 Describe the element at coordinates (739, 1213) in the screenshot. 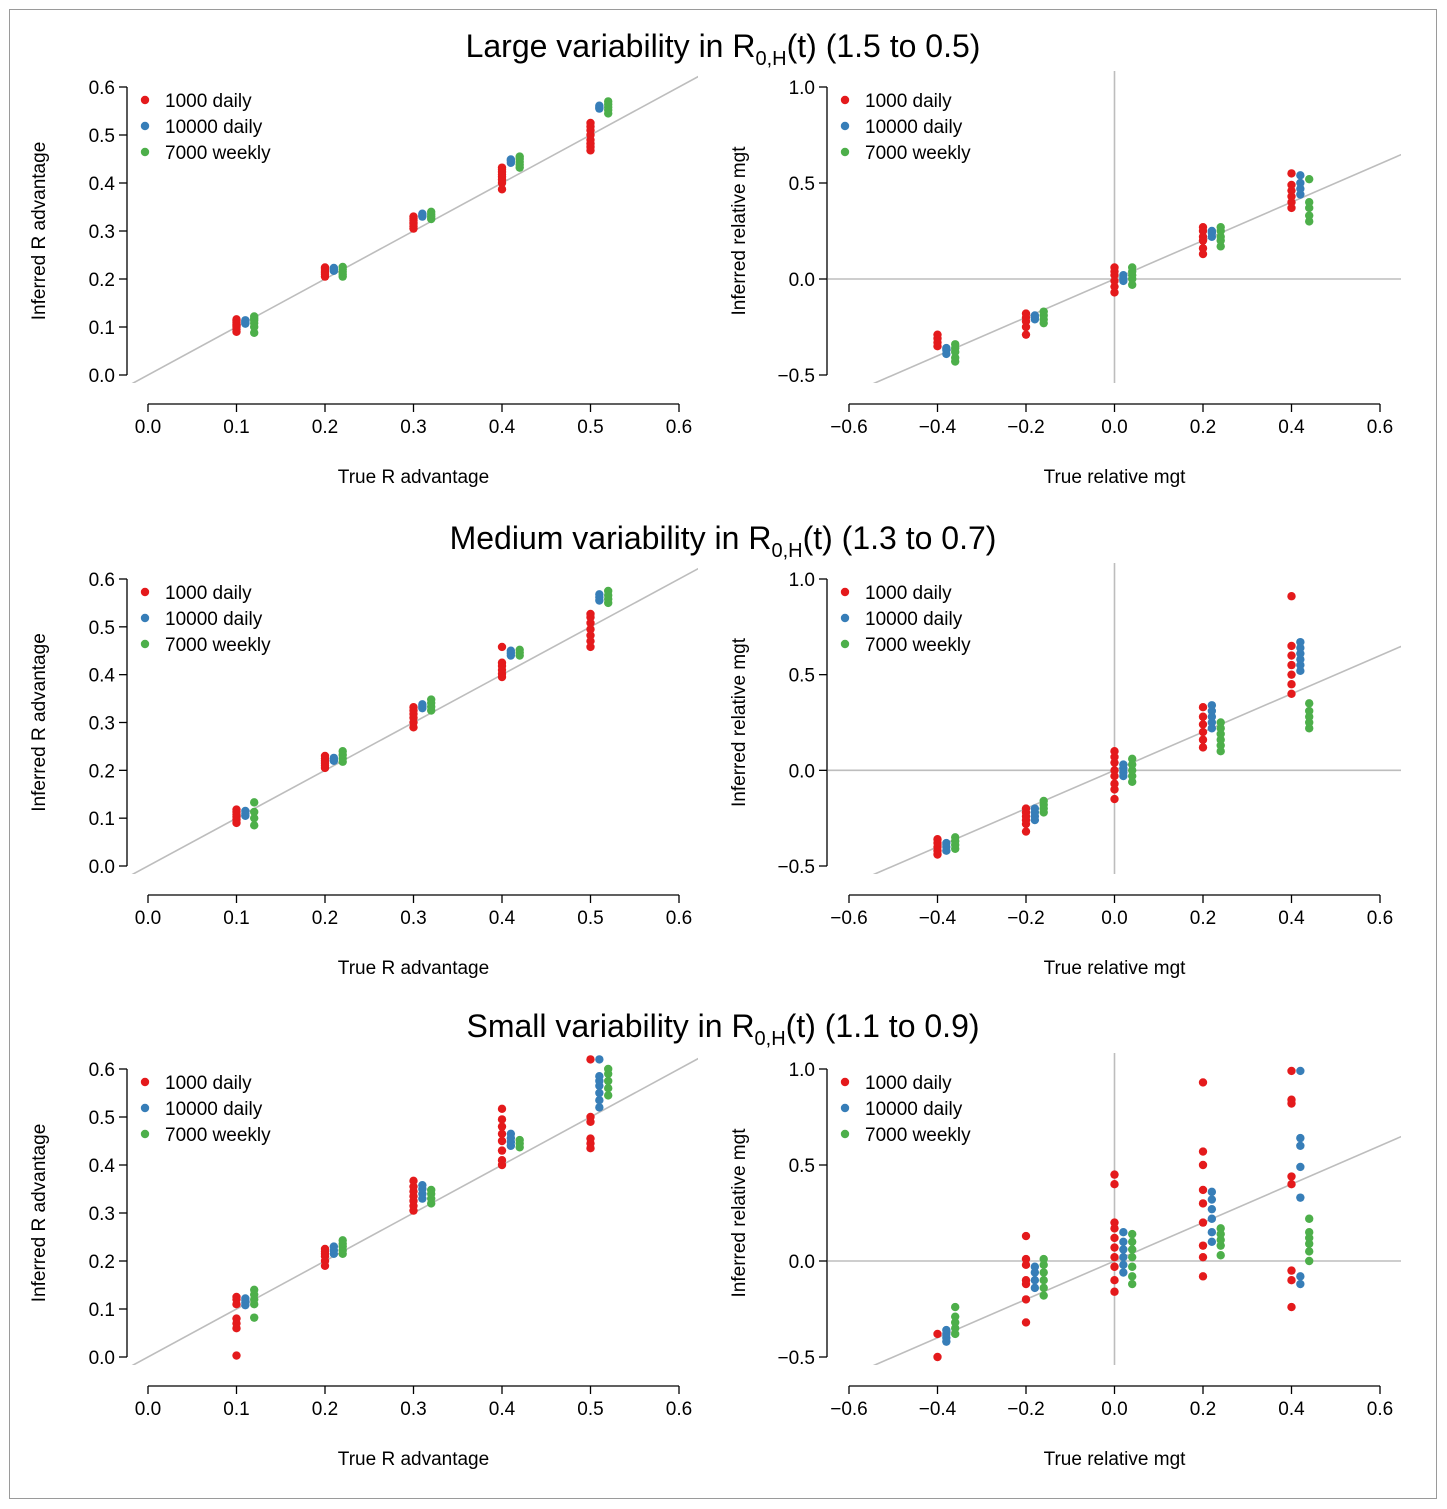

I see `y-axis-label: Inferred relative mgt` at that location.